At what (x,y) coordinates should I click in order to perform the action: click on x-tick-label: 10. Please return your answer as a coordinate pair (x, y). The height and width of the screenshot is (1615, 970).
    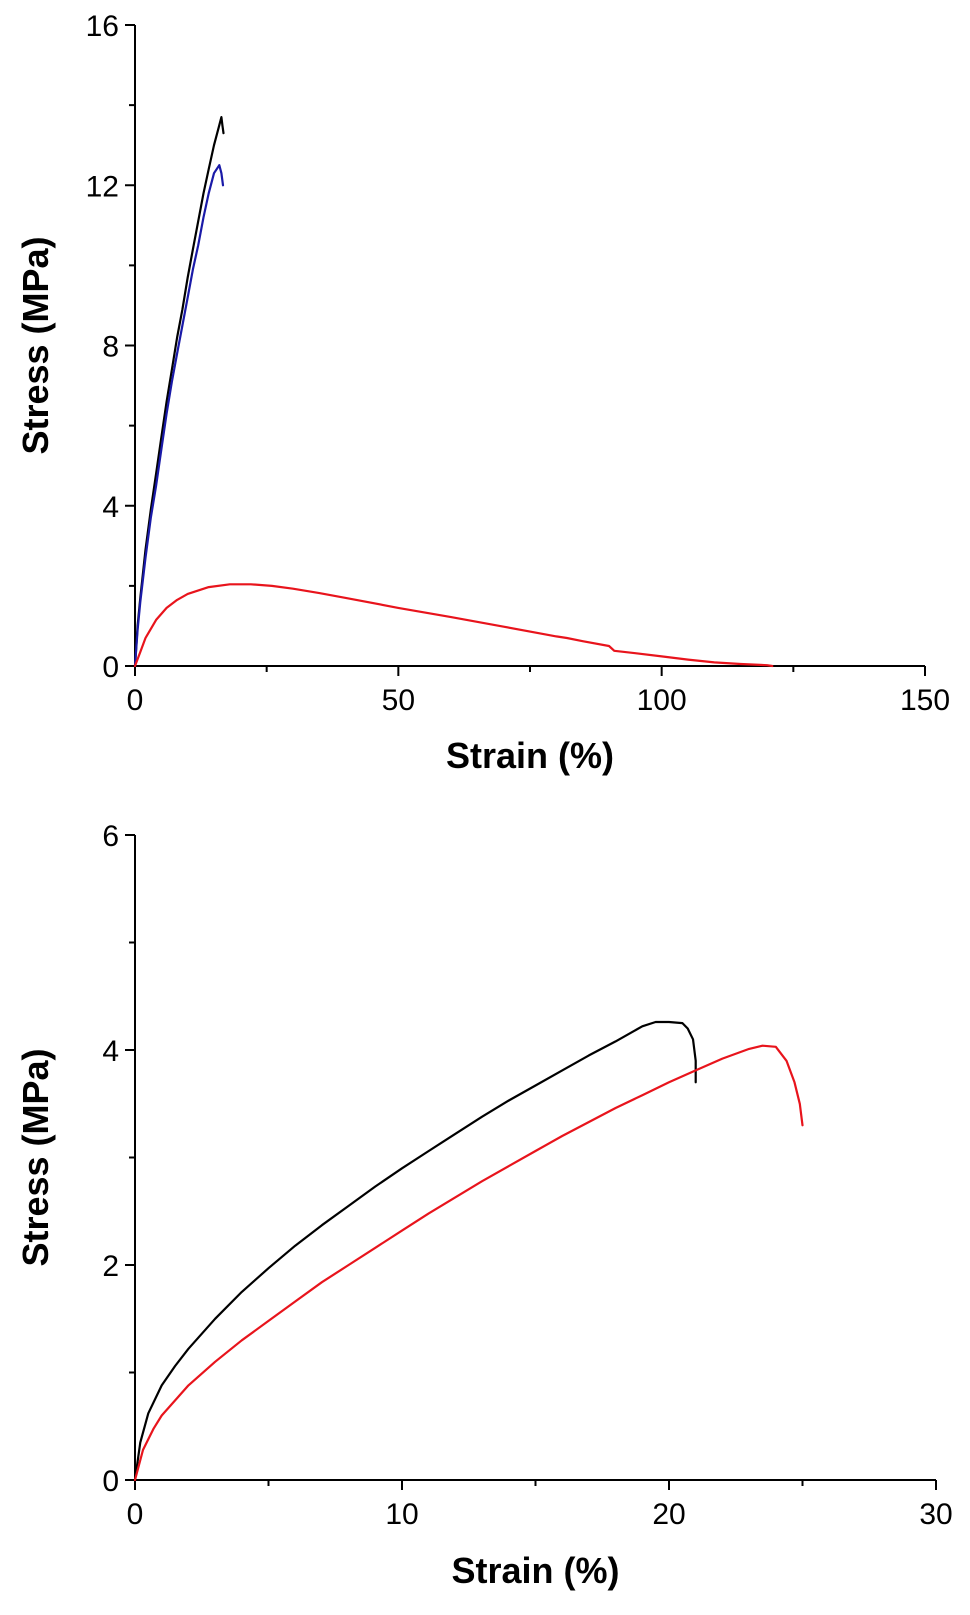
    Looking at the image, I should click on (401, 1514).